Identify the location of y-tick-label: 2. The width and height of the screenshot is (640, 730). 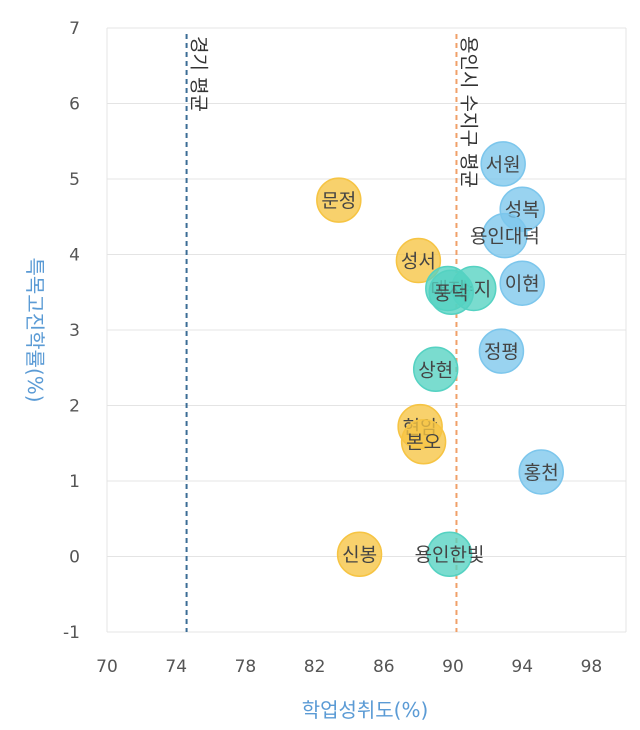
(74, 407).